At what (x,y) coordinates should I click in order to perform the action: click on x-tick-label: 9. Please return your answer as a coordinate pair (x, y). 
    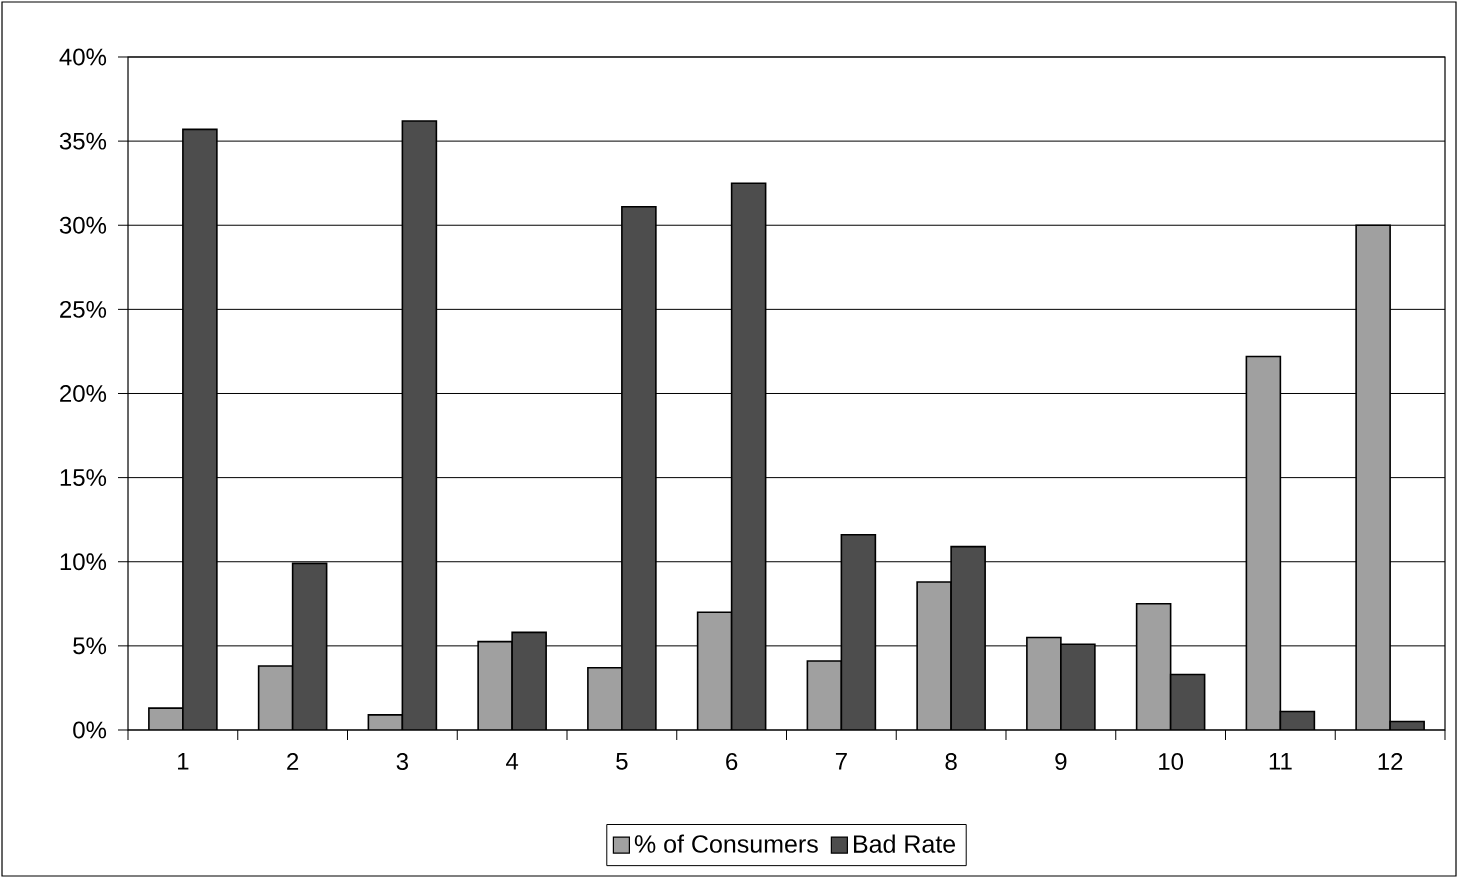
    Looking at the image, I should click on (1061, 762).